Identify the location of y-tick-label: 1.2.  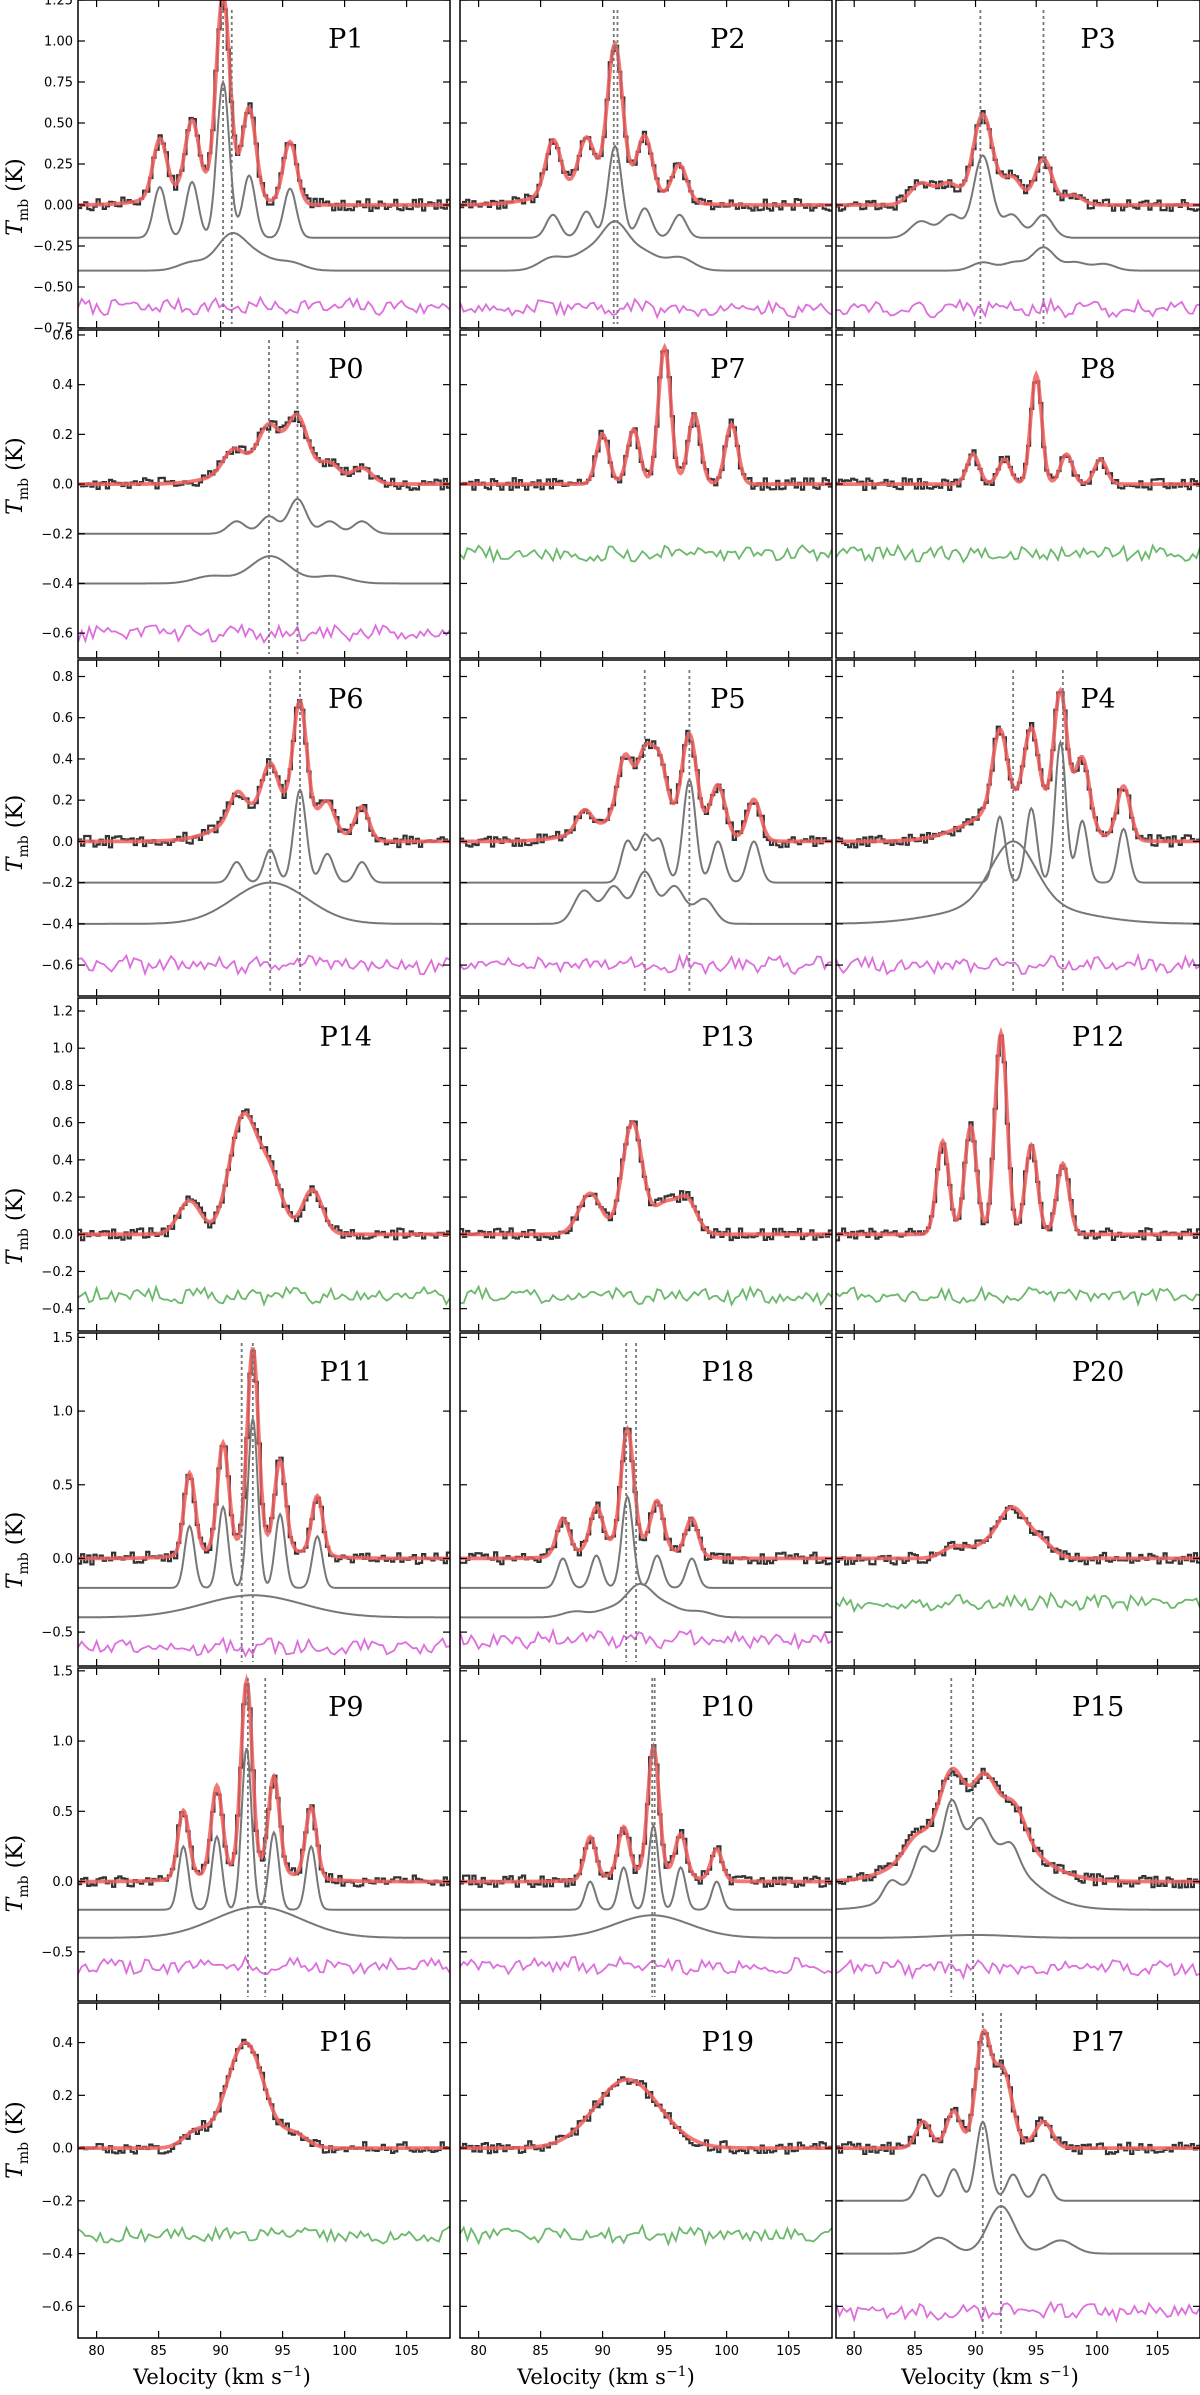
(62, 1012).